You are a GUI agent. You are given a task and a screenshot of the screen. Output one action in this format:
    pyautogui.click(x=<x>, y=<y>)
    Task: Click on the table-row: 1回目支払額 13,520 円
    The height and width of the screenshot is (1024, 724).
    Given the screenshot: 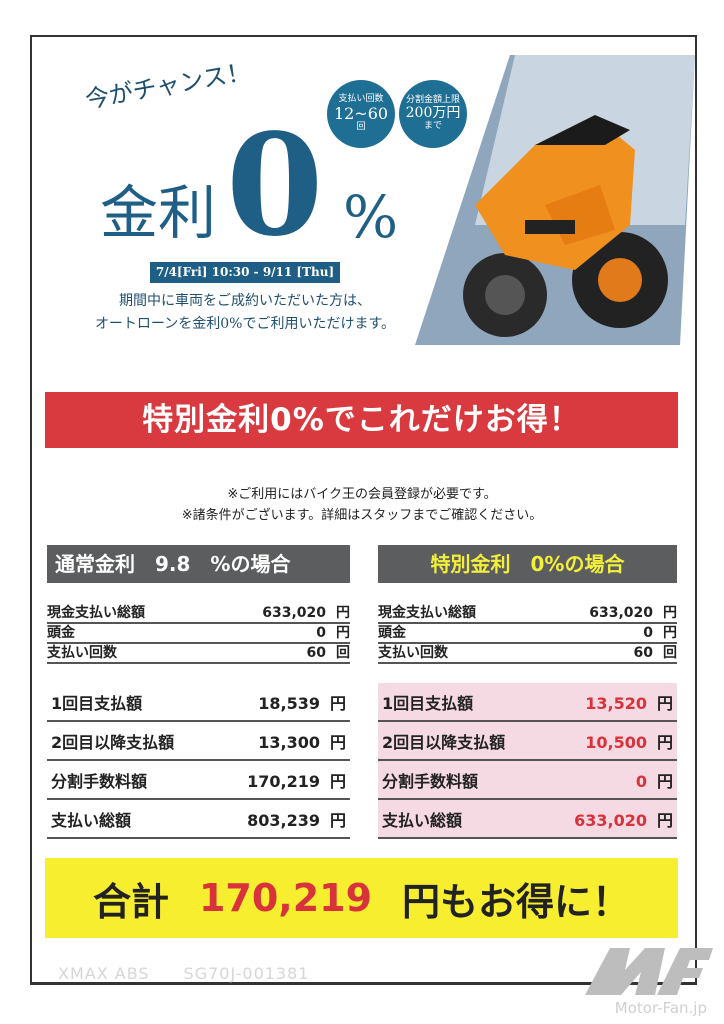 What is the action you would take?
    pyautogui.click(x=527, y=702)
    